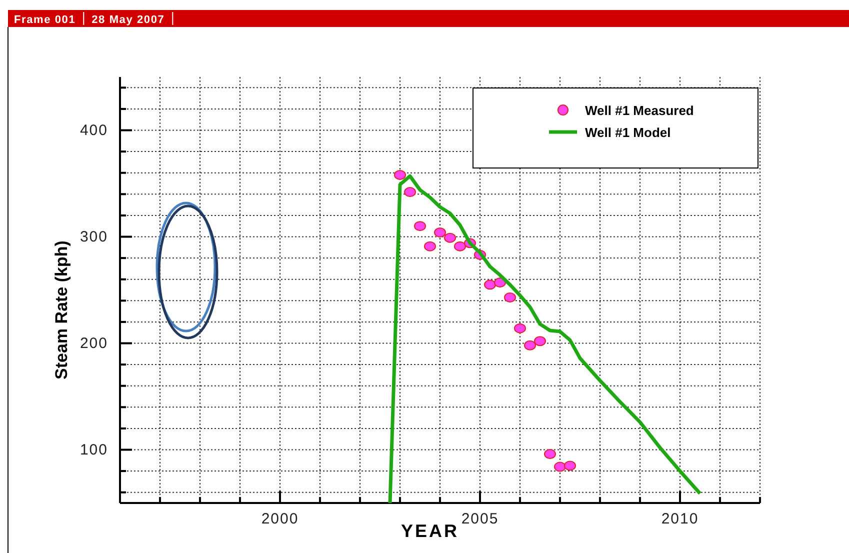 The width and height of the screenshot is (849, 553). I want to click on text: 28 May 2007, so click(128, 20).